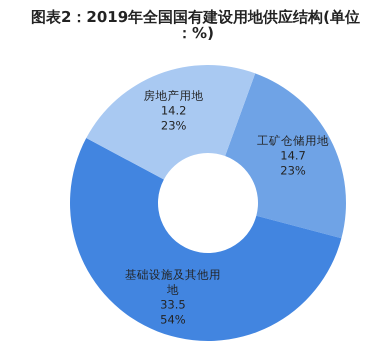 This screenshot has height=346, width=391. I want to click on slice-label: 工矿仓储用地, so click(293, 141).